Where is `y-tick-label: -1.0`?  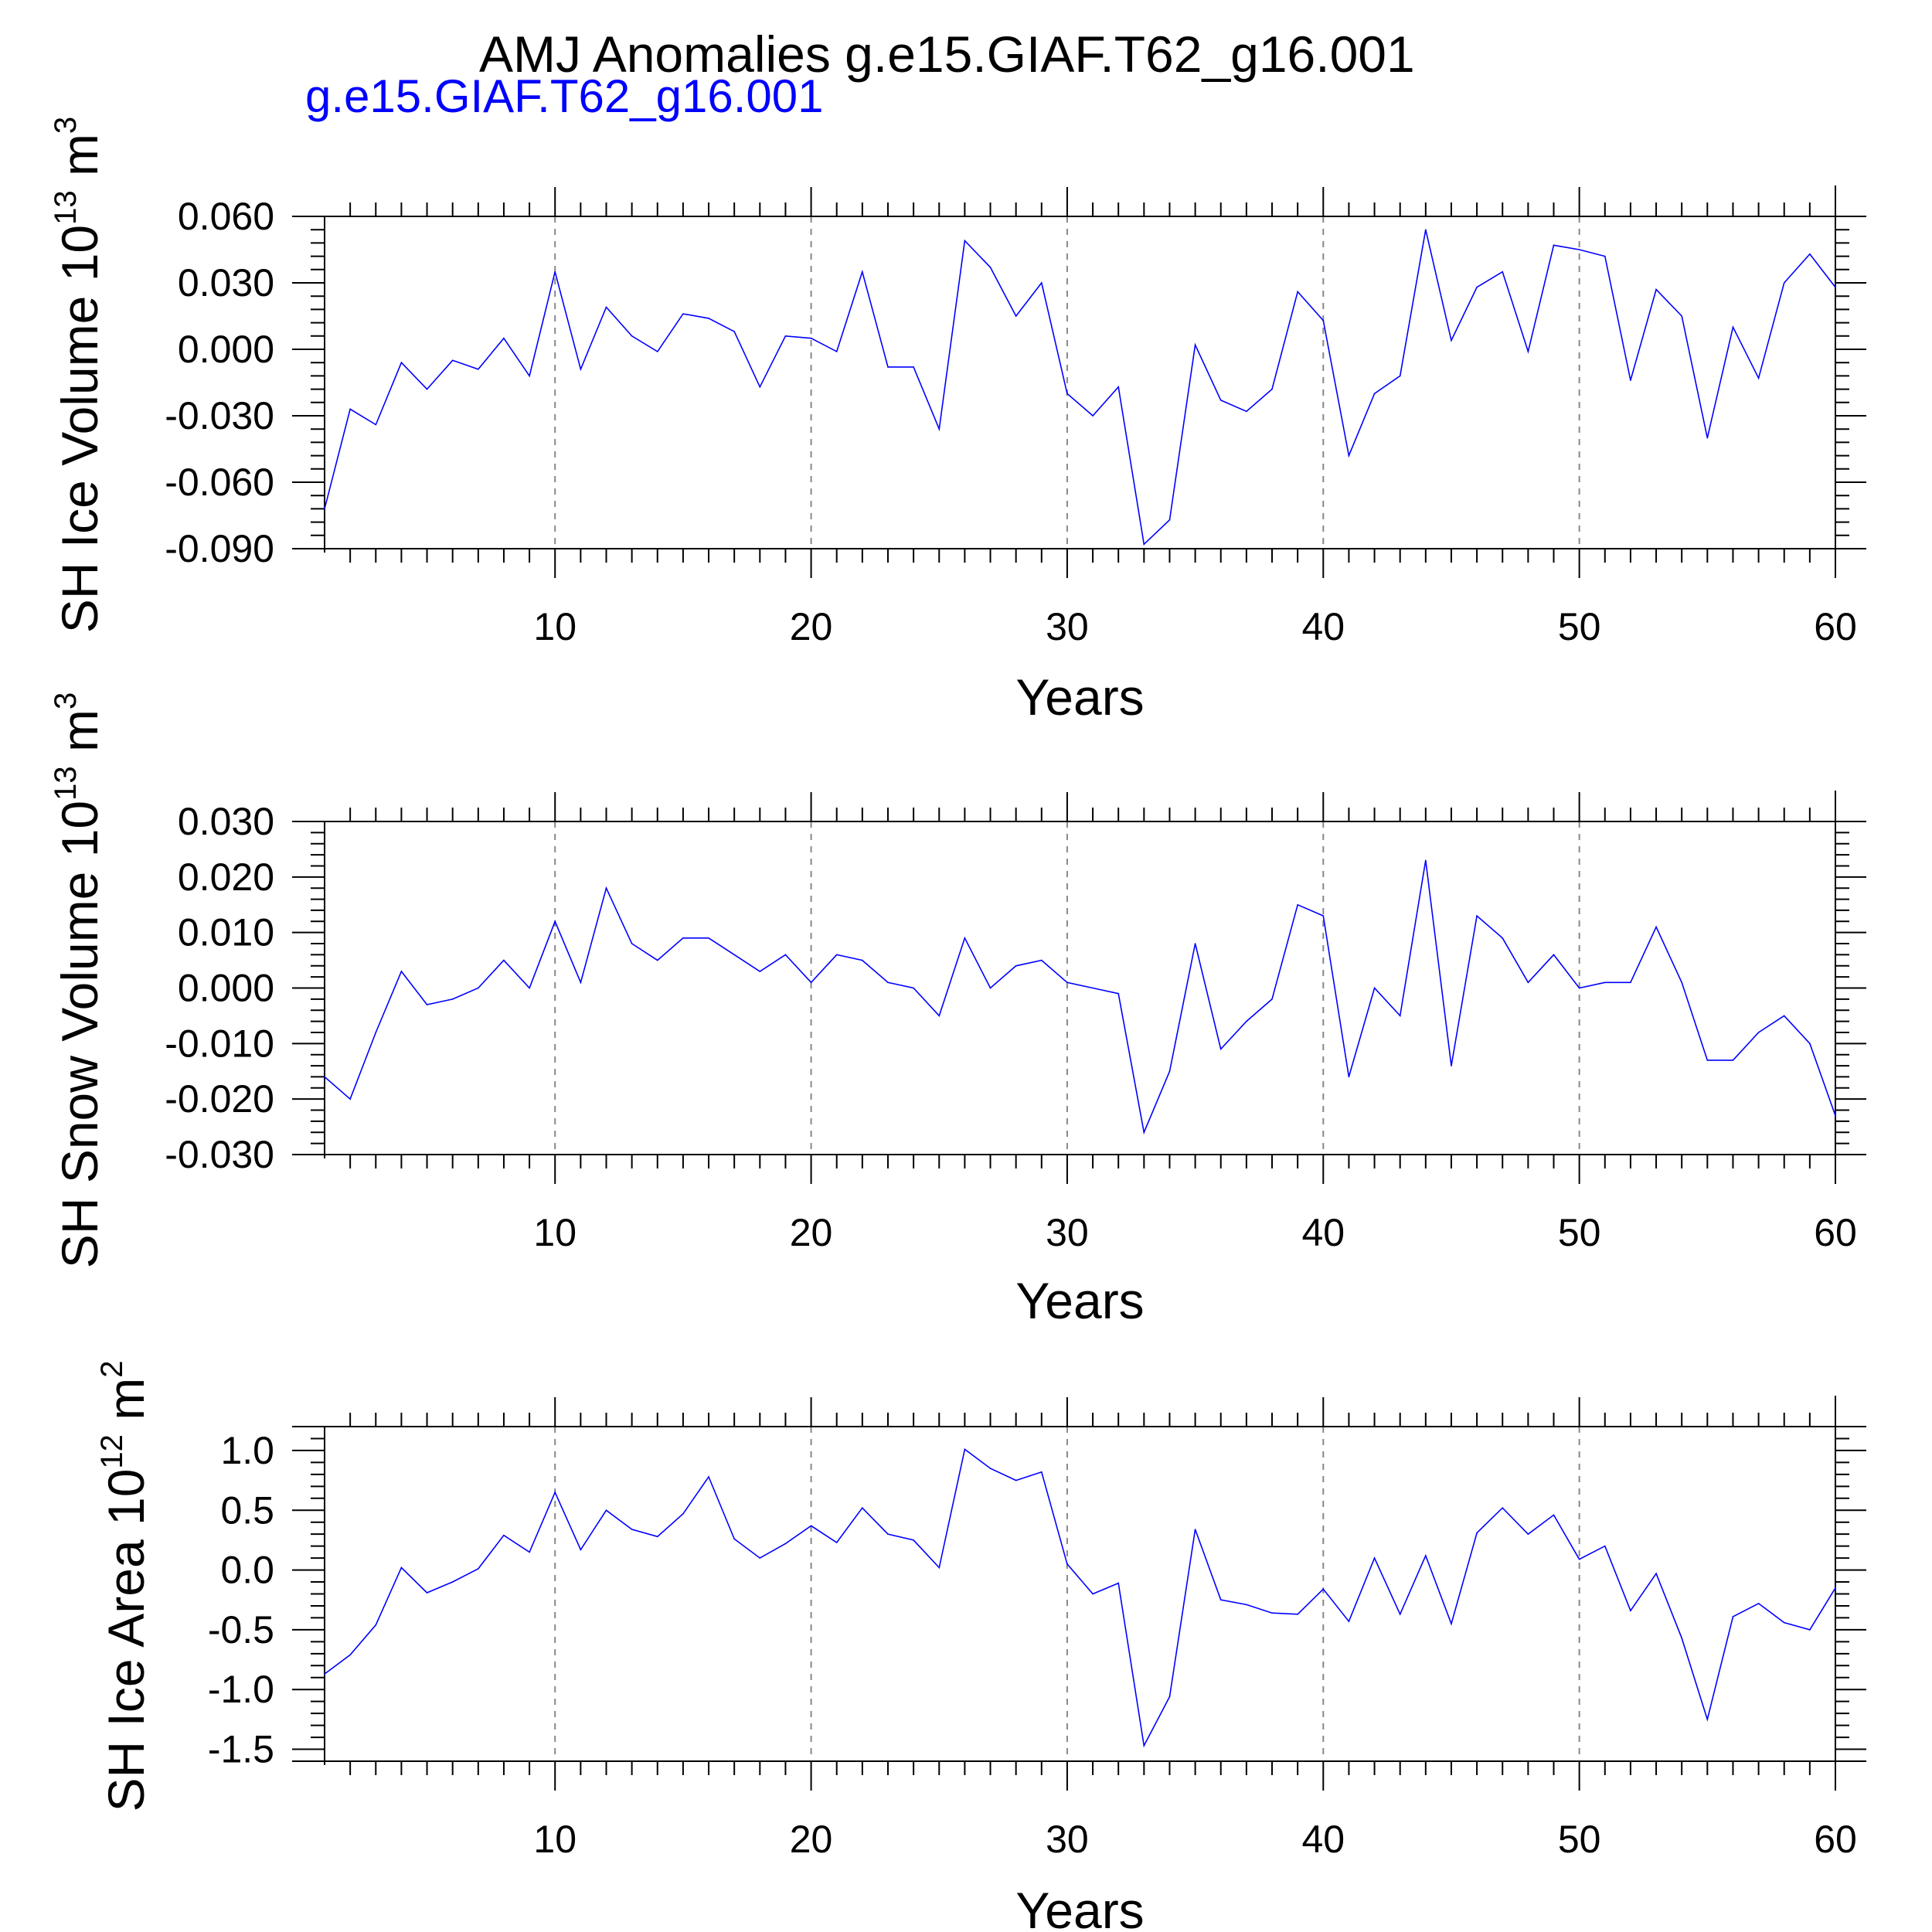 y-tick-label: -1.0 is located at coordinates (241, 1689).